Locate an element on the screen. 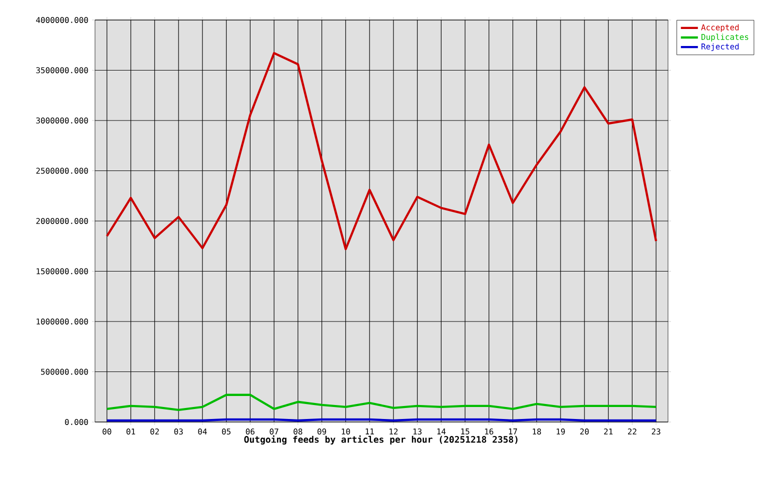 This screenshot has height=480, width=780. x-axis-title: Outgoing feeds by articles per hour (20251218 2358) is located at coordinates (381, 440).